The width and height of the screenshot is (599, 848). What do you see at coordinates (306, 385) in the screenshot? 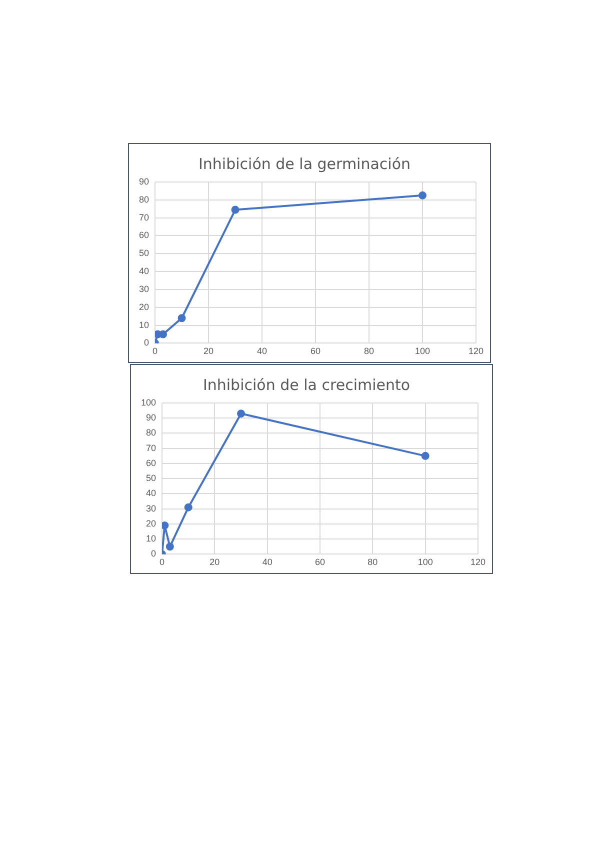
I see `chart-title: Inhibición de la crecimiento` at bounding box center [306, 385].